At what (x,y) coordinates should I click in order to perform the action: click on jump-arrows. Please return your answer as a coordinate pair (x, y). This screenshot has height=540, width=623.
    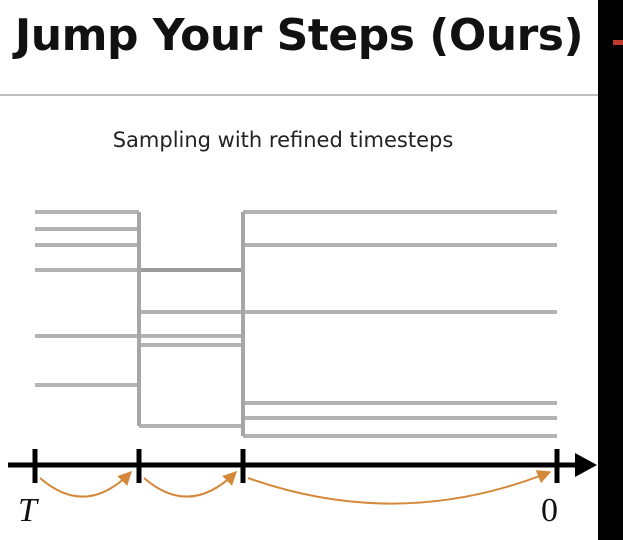
    Looking at the image, I should click on (295, 487).